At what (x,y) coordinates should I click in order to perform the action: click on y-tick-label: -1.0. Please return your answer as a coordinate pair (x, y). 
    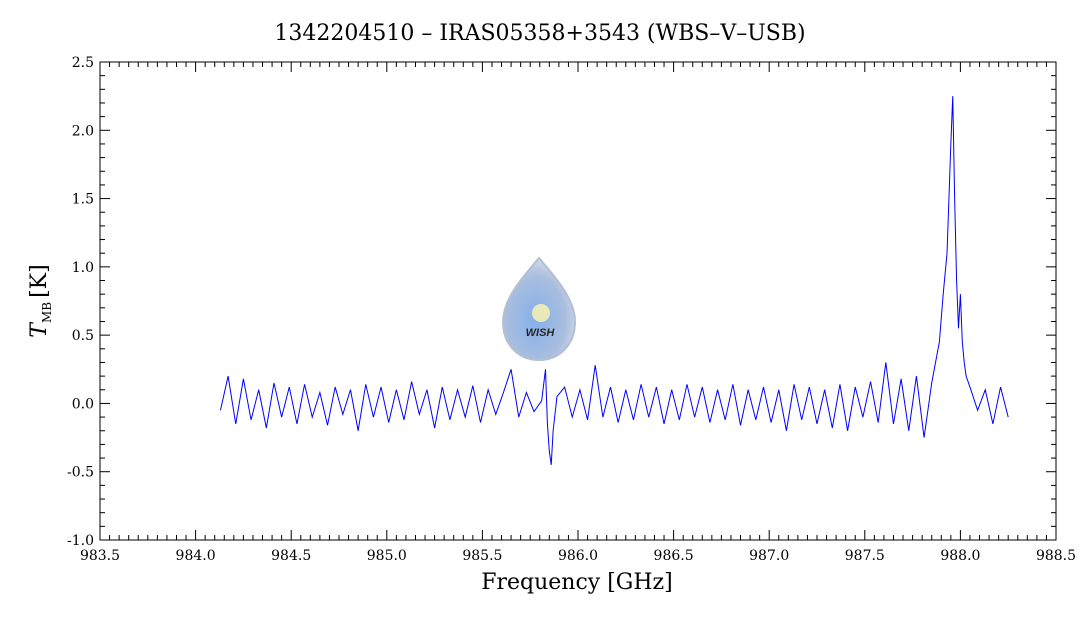
    Looking at the image, I should click on (80, 541).